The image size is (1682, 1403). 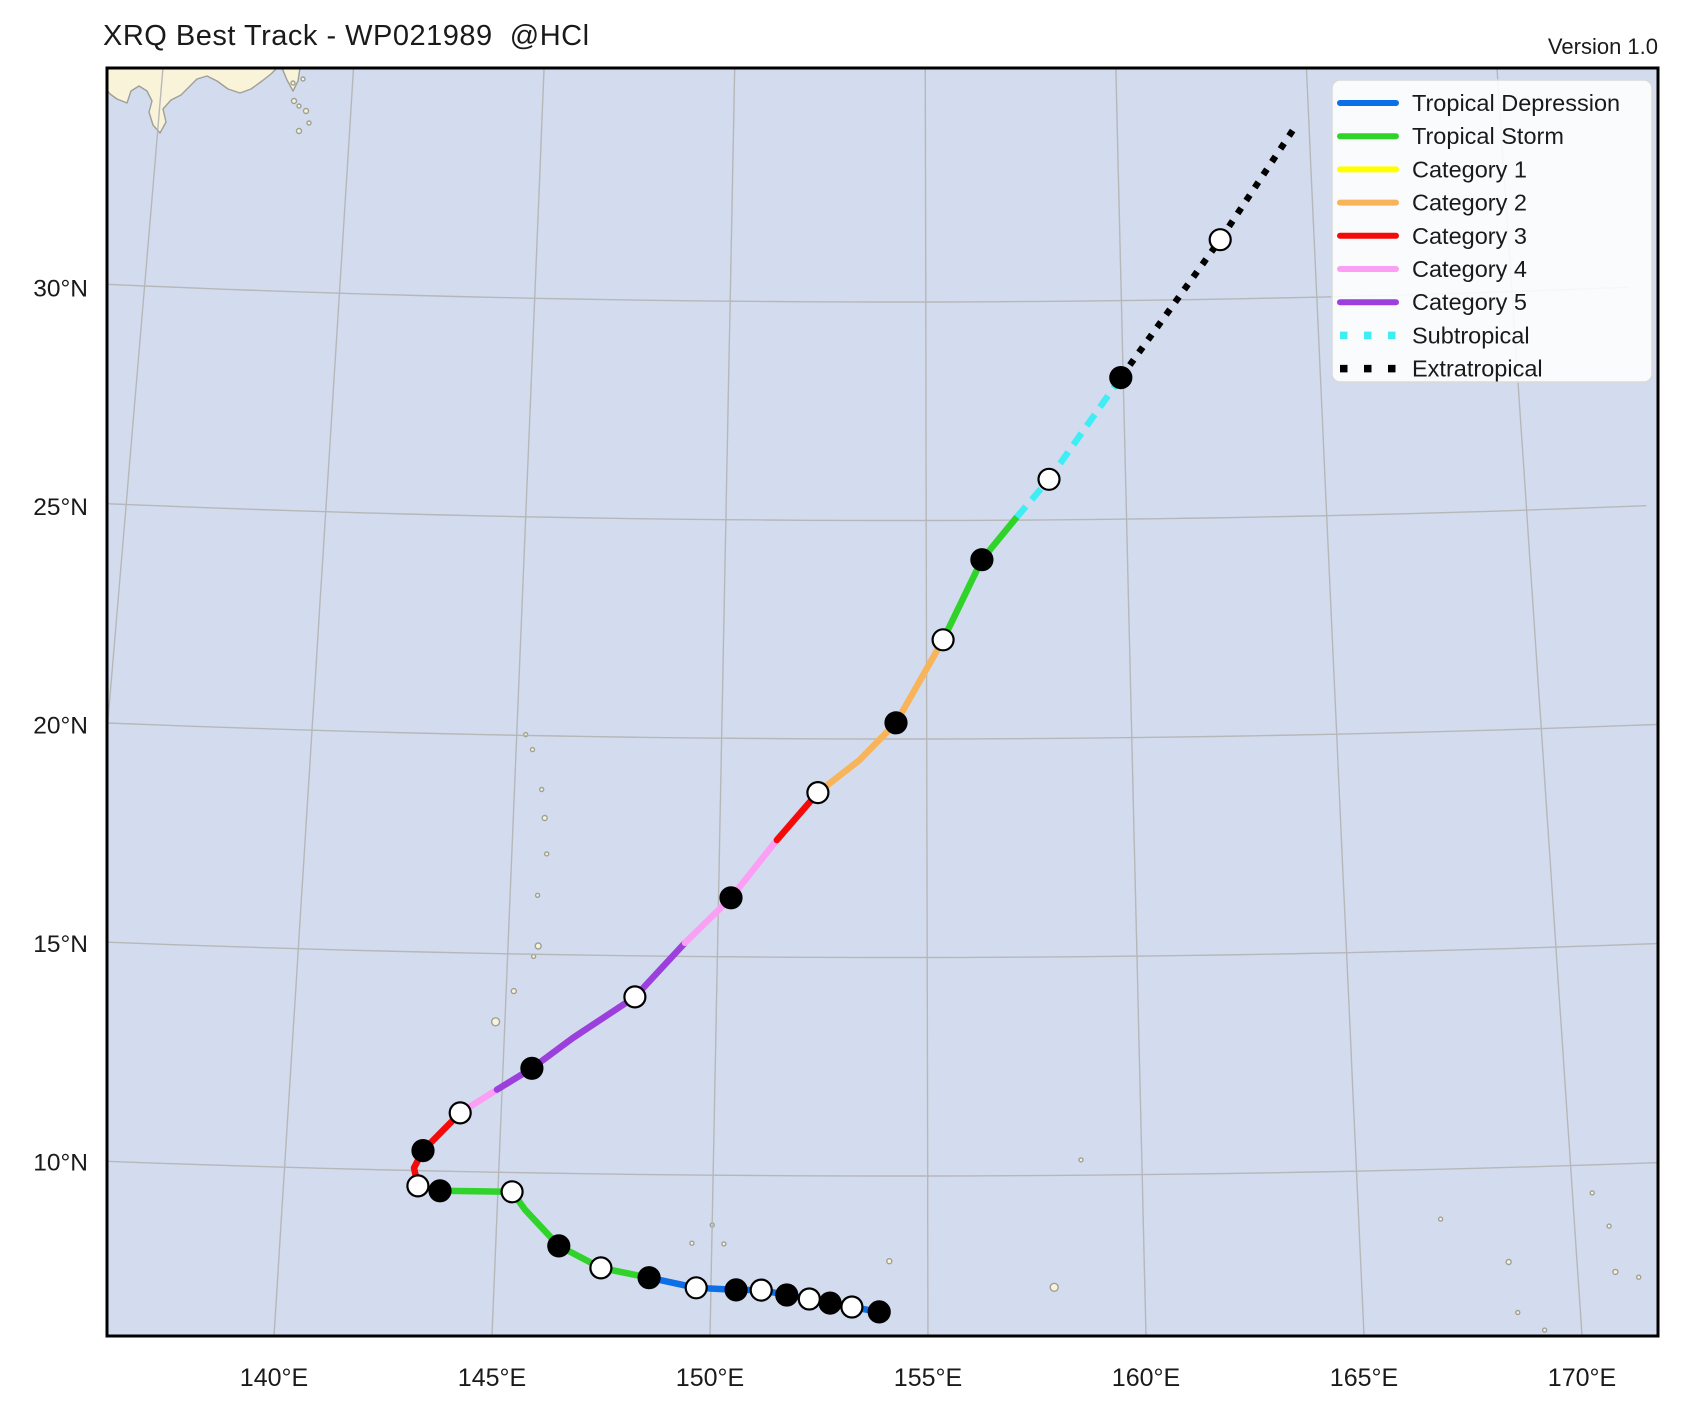 What do you see at coordinates (1602, 46) in the screenshot?
I see `version-label: Version 1.0` at bounding box center [1602, 46].